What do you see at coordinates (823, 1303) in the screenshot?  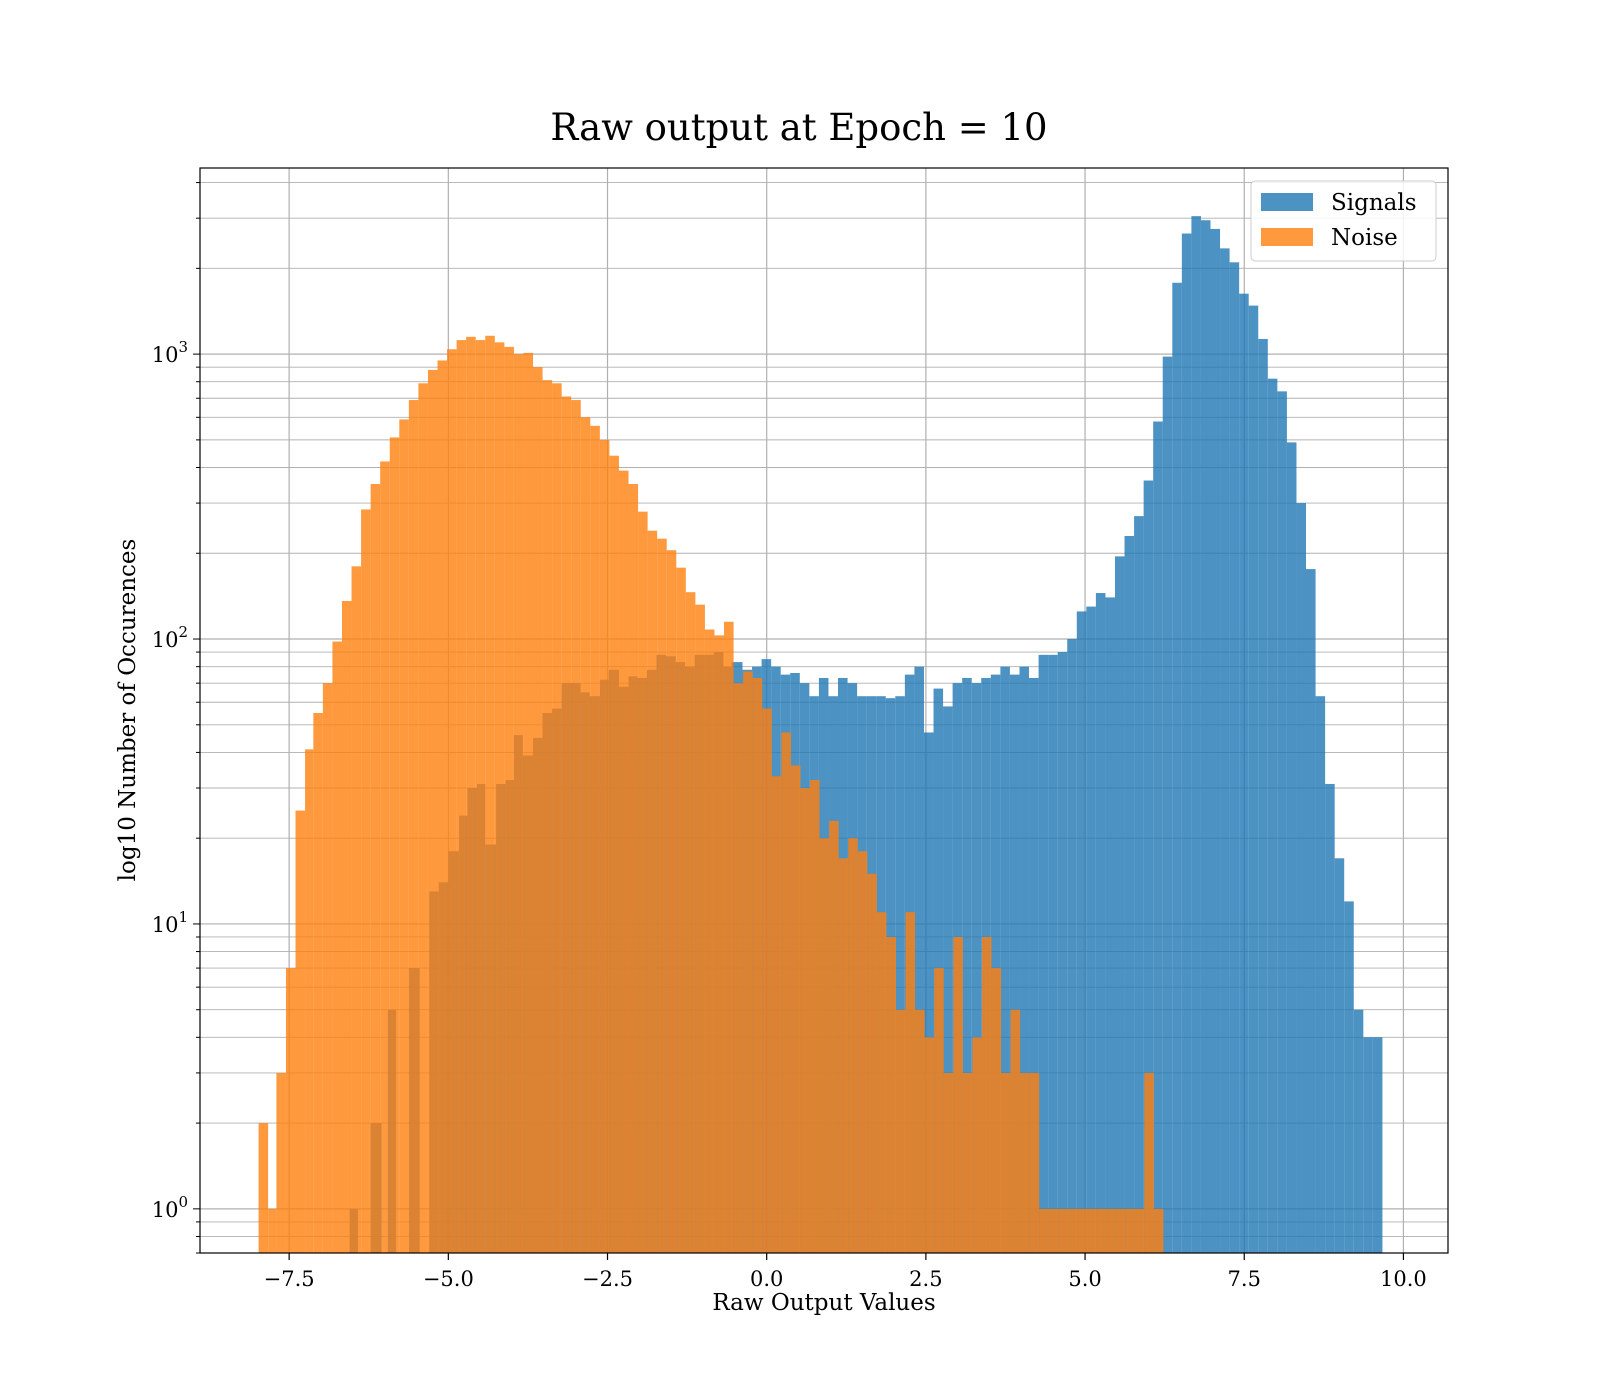 I see `x-axis-label: Raw Output Values` at bounding box center [823, 1303].